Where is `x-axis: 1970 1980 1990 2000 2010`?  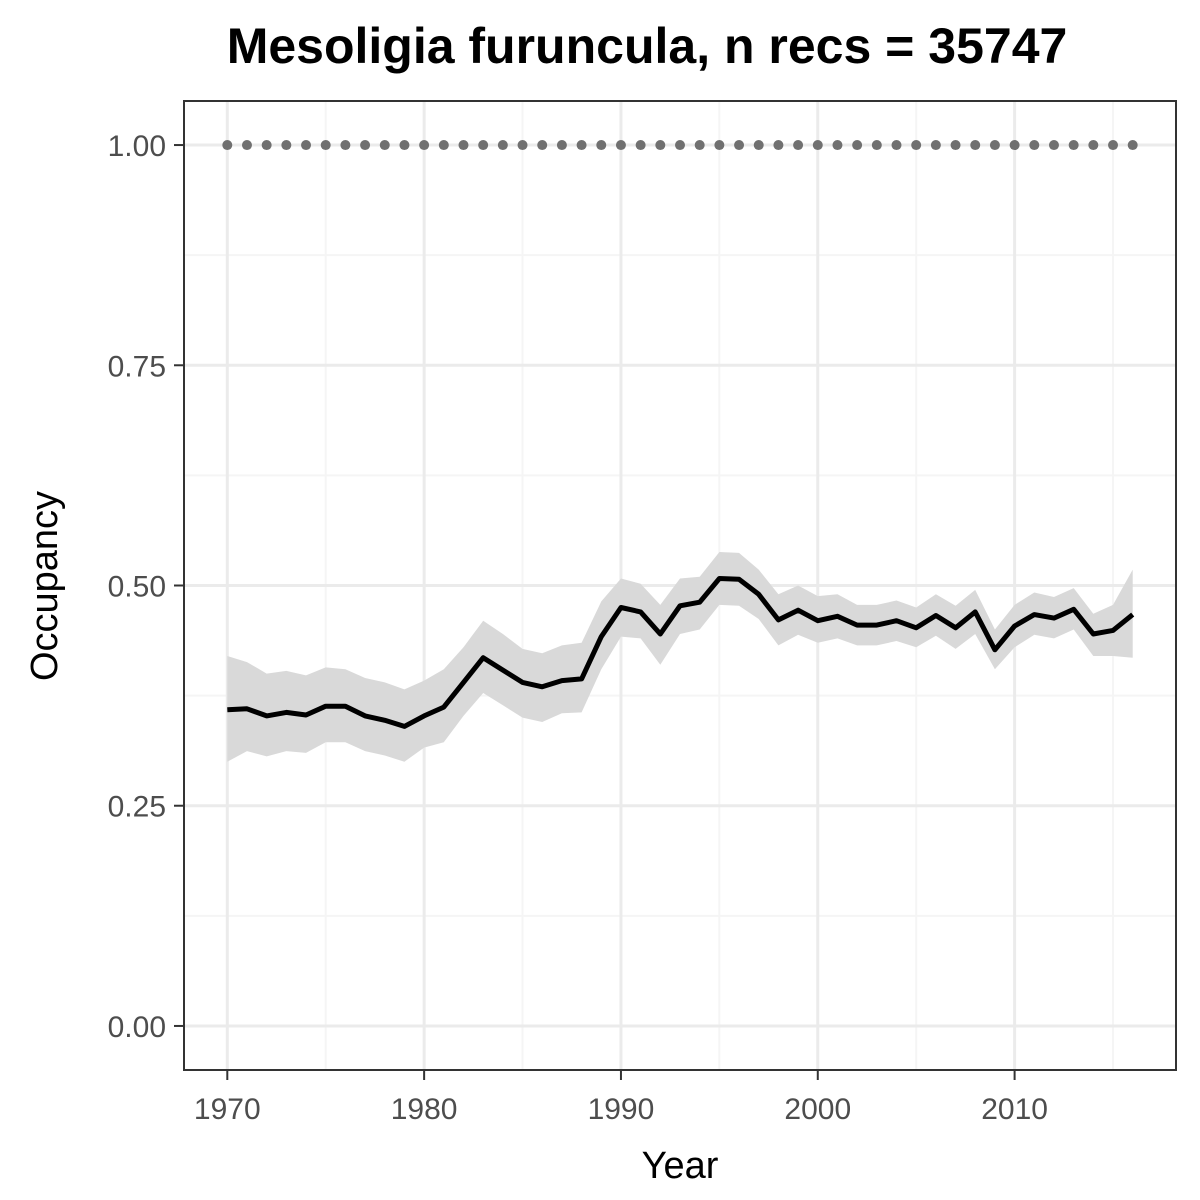 x-axis: 1970 1980 1990 2000 2010 is located at coordinates (621, 1098).